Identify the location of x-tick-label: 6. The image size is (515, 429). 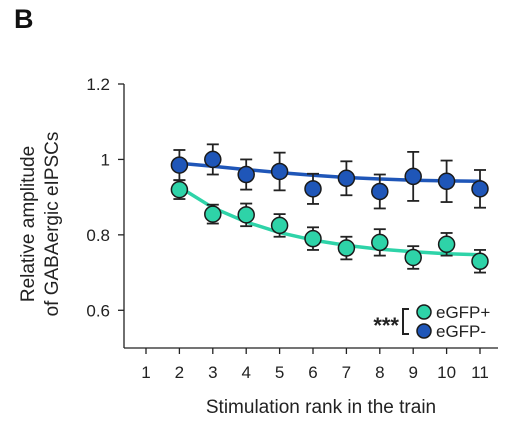
(312, 372).